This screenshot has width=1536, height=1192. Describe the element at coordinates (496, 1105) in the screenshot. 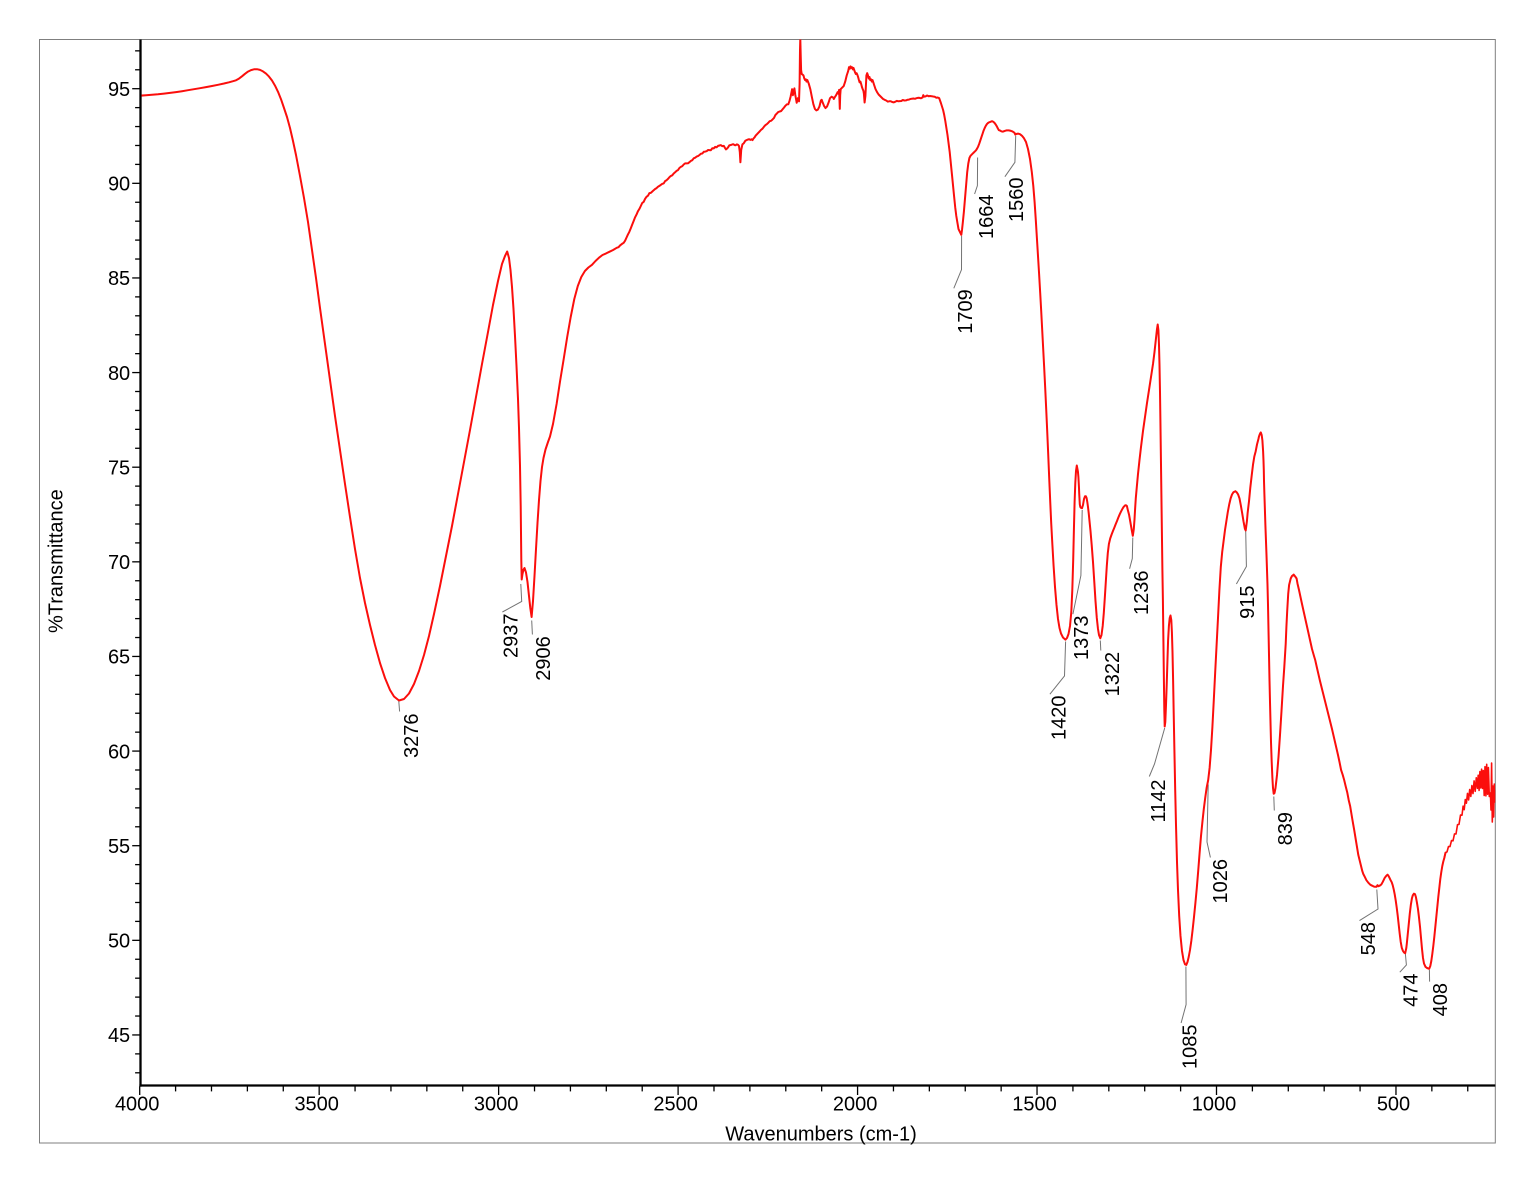

I see `svg-text: 3000` at that location.